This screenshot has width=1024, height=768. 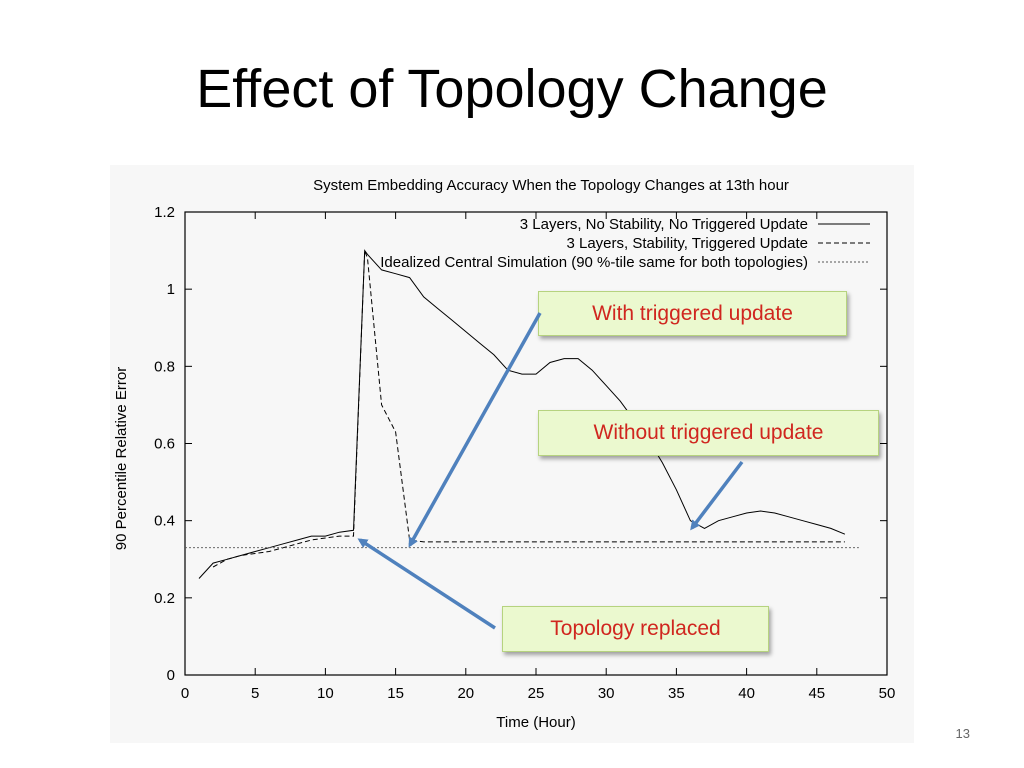 I want to click on y-tick-label: 1, so click(x=171, y=289).